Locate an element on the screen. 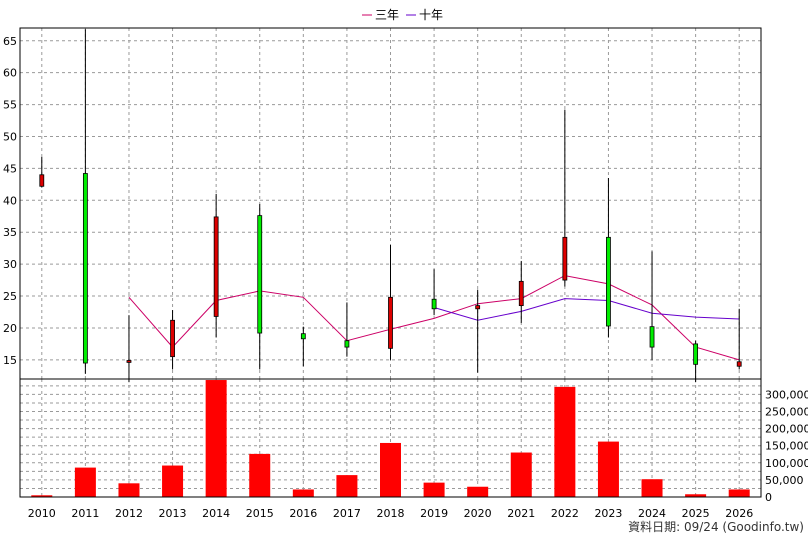 The height and width of the screenshot is (540, 808). price-tick-label: 20 is located at coordinates (10, 328).